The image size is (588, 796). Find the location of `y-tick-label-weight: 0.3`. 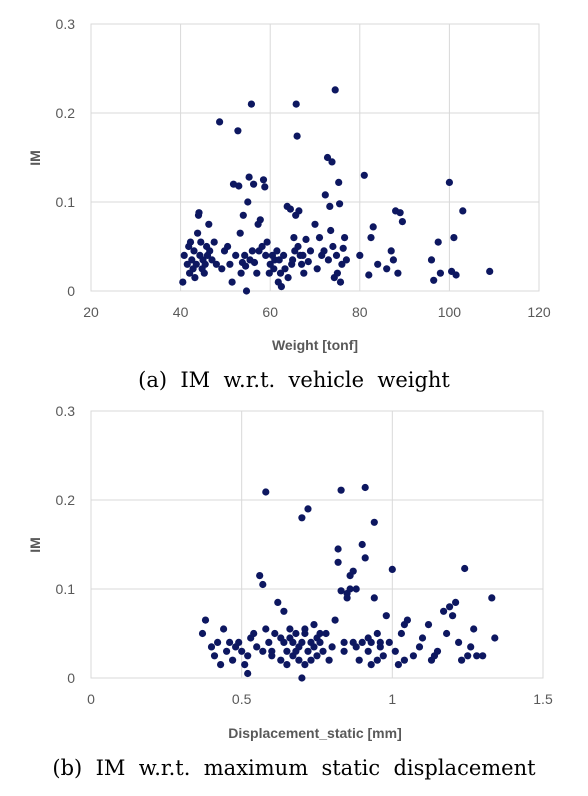

y-tick-label-weight: 0.3 is located at coordinates (66, 24).